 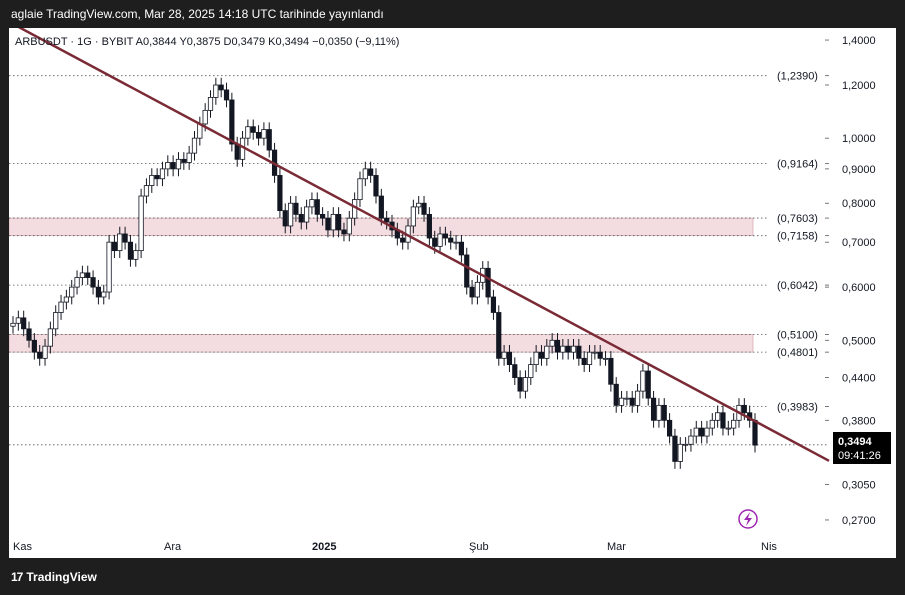 What do you see at coordinates (395, 547) in the screenshot?
I see `time-axis: Kas Ara 2025 Şub Mar Nis` at bounding box center [395, 547].